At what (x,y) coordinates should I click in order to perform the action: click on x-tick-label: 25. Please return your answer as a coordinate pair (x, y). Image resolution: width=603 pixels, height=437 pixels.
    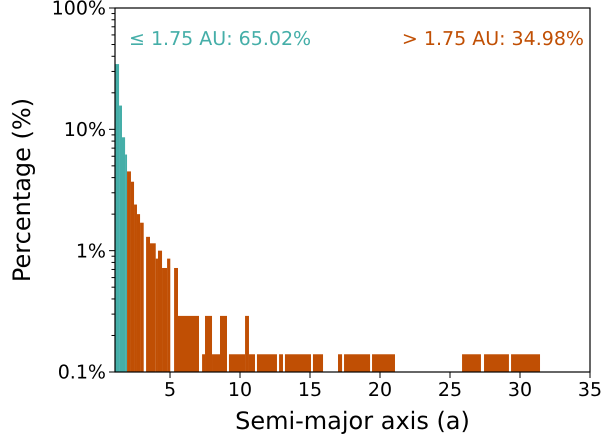
    Looking at the image, I should click on (450, 390).